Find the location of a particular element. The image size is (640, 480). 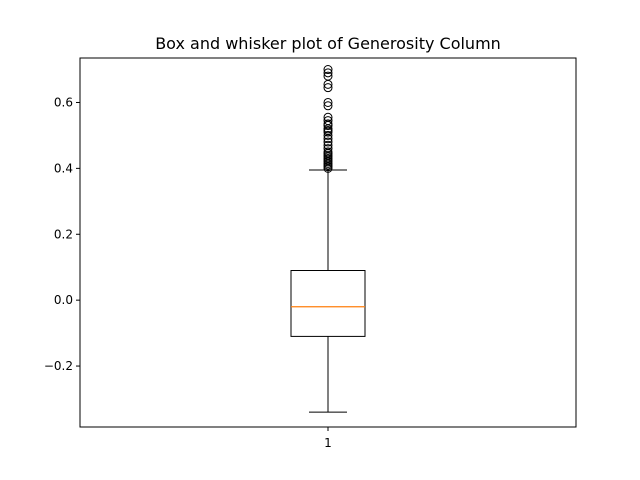

y-tick-label: 0.4 is located at coordinates (63, 168).